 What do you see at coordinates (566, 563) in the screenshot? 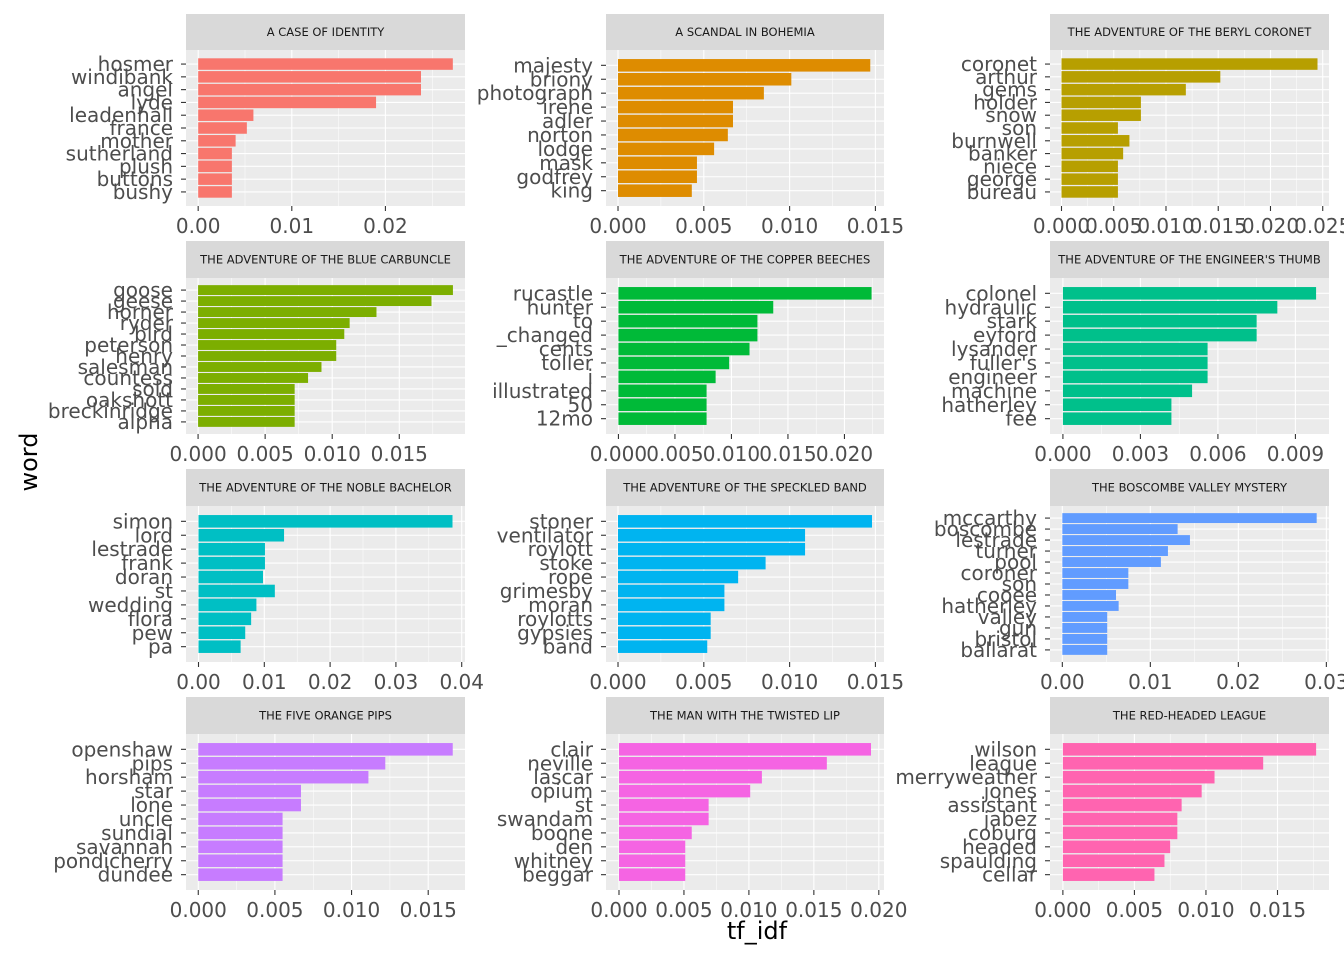
I see `y-tick-label: stoke` at bounding box center [566, 563].